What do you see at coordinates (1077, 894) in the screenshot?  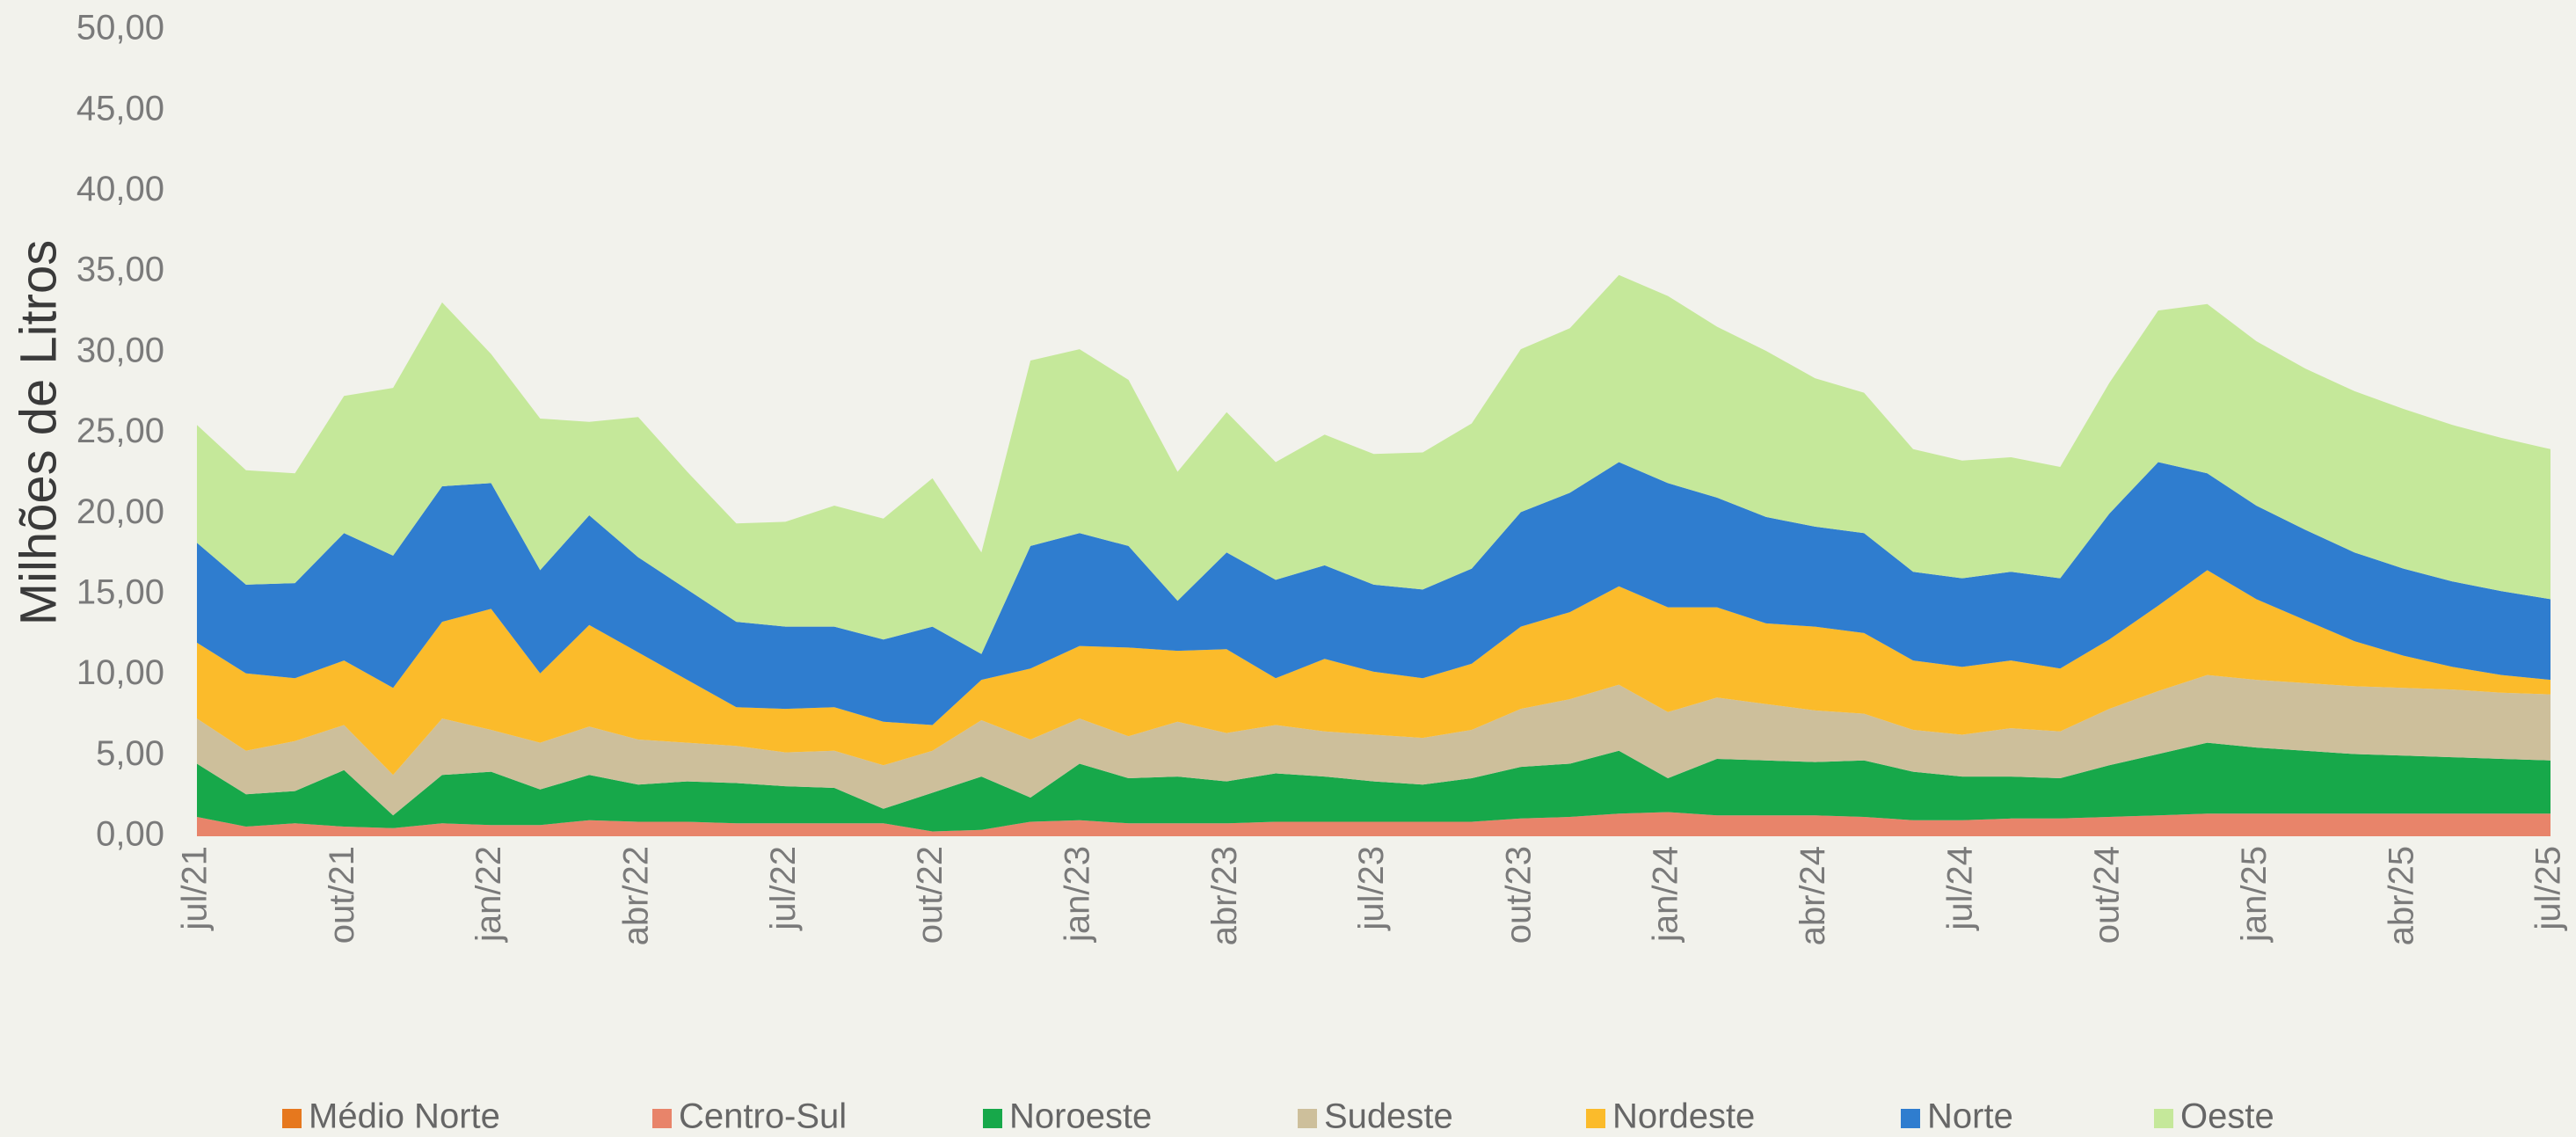 I see `x-tick-label: jan/23` at bounding box center [1077, 894].